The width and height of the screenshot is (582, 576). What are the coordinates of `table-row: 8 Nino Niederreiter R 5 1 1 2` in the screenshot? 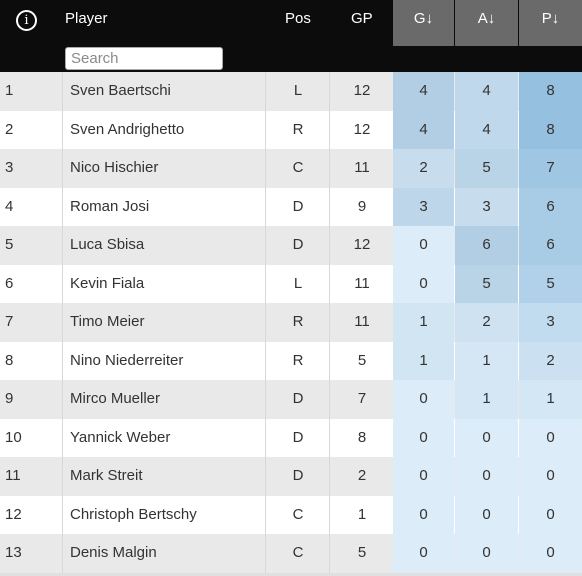 It's located at (291, 360).